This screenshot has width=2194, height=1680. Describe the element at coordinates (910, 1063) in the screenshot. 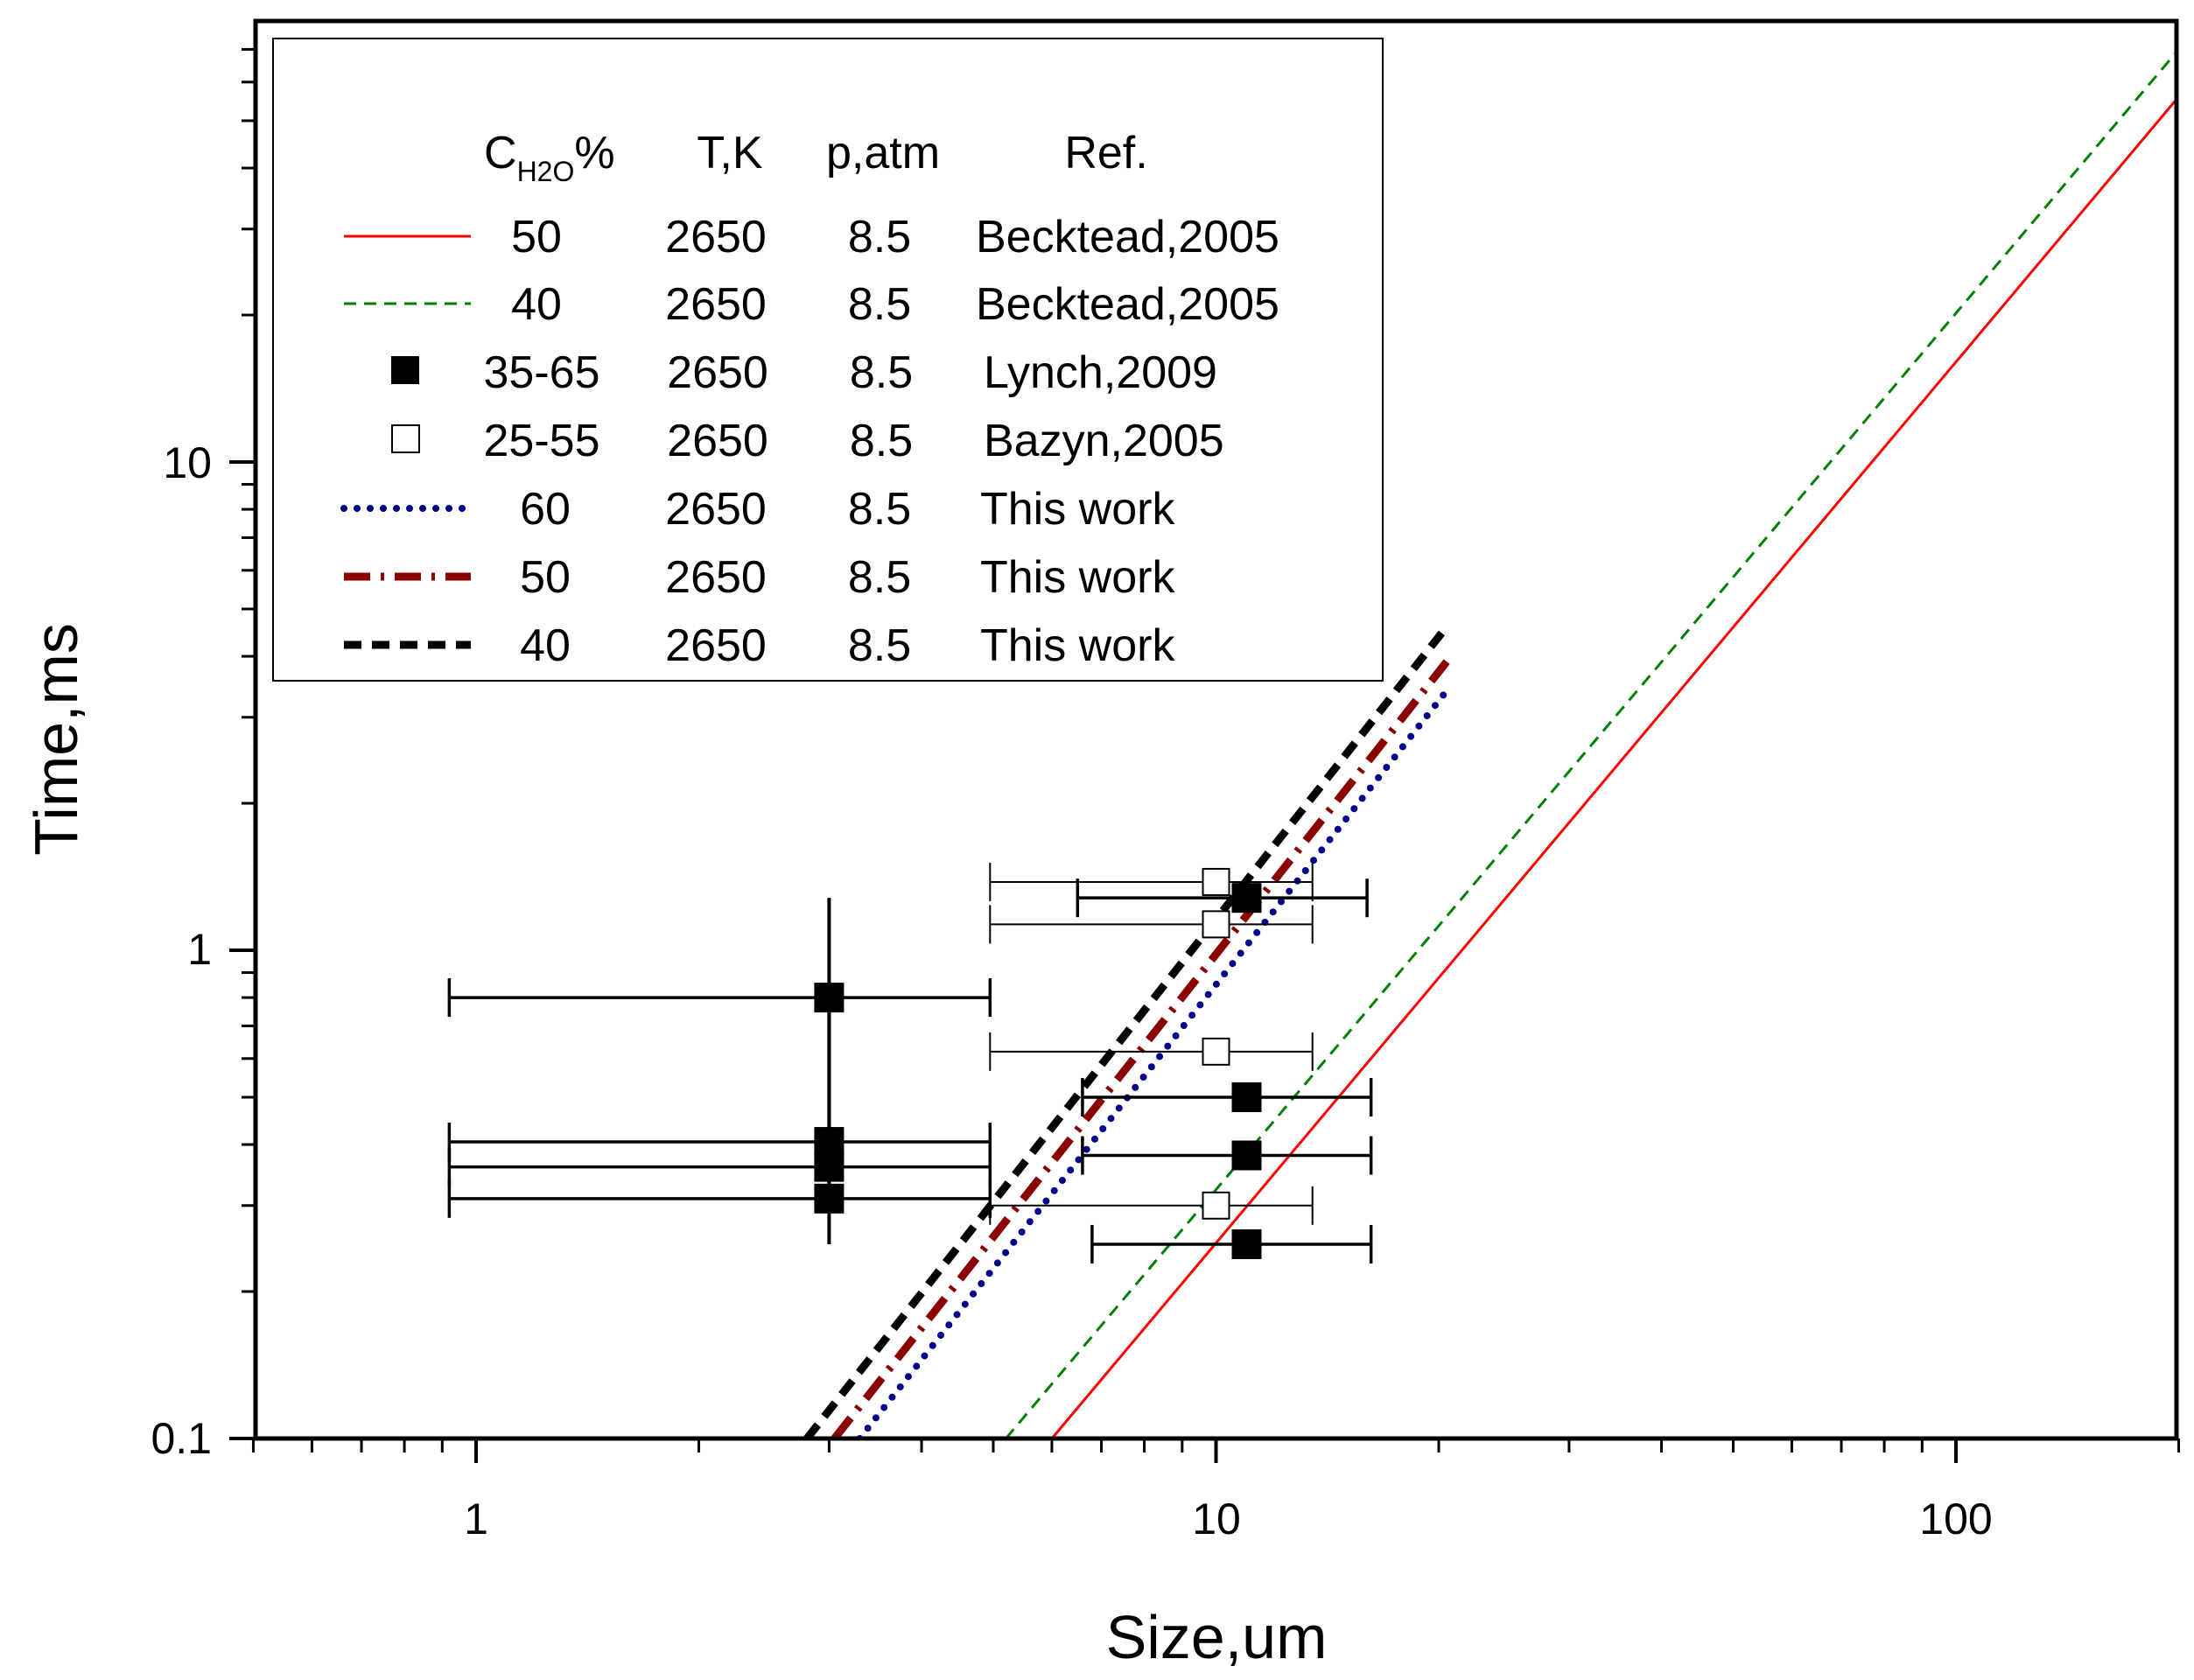

I see `points-layer` at that location.